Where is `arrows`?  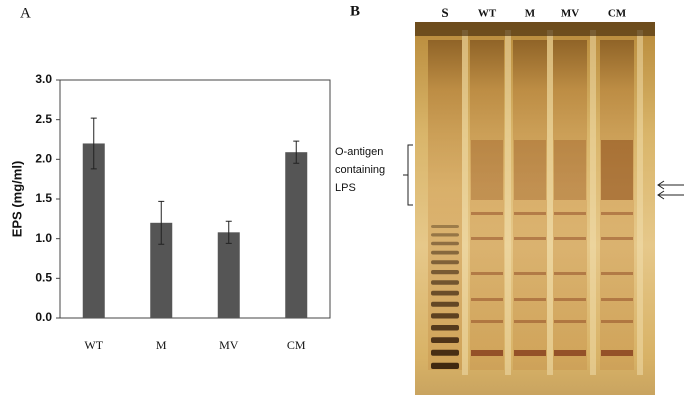 arrows is located at coordinates (670, 190).